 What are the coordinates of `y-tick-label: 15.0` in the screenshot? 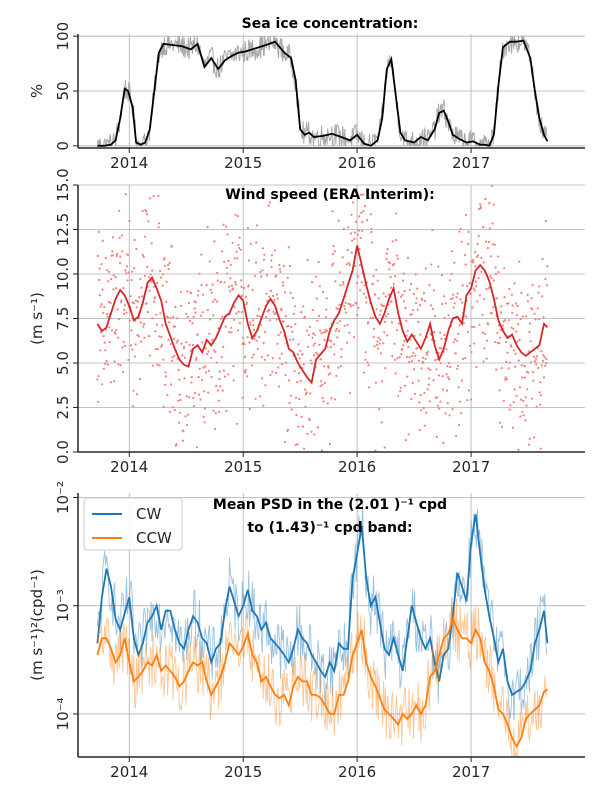 It's located at (63, 184).